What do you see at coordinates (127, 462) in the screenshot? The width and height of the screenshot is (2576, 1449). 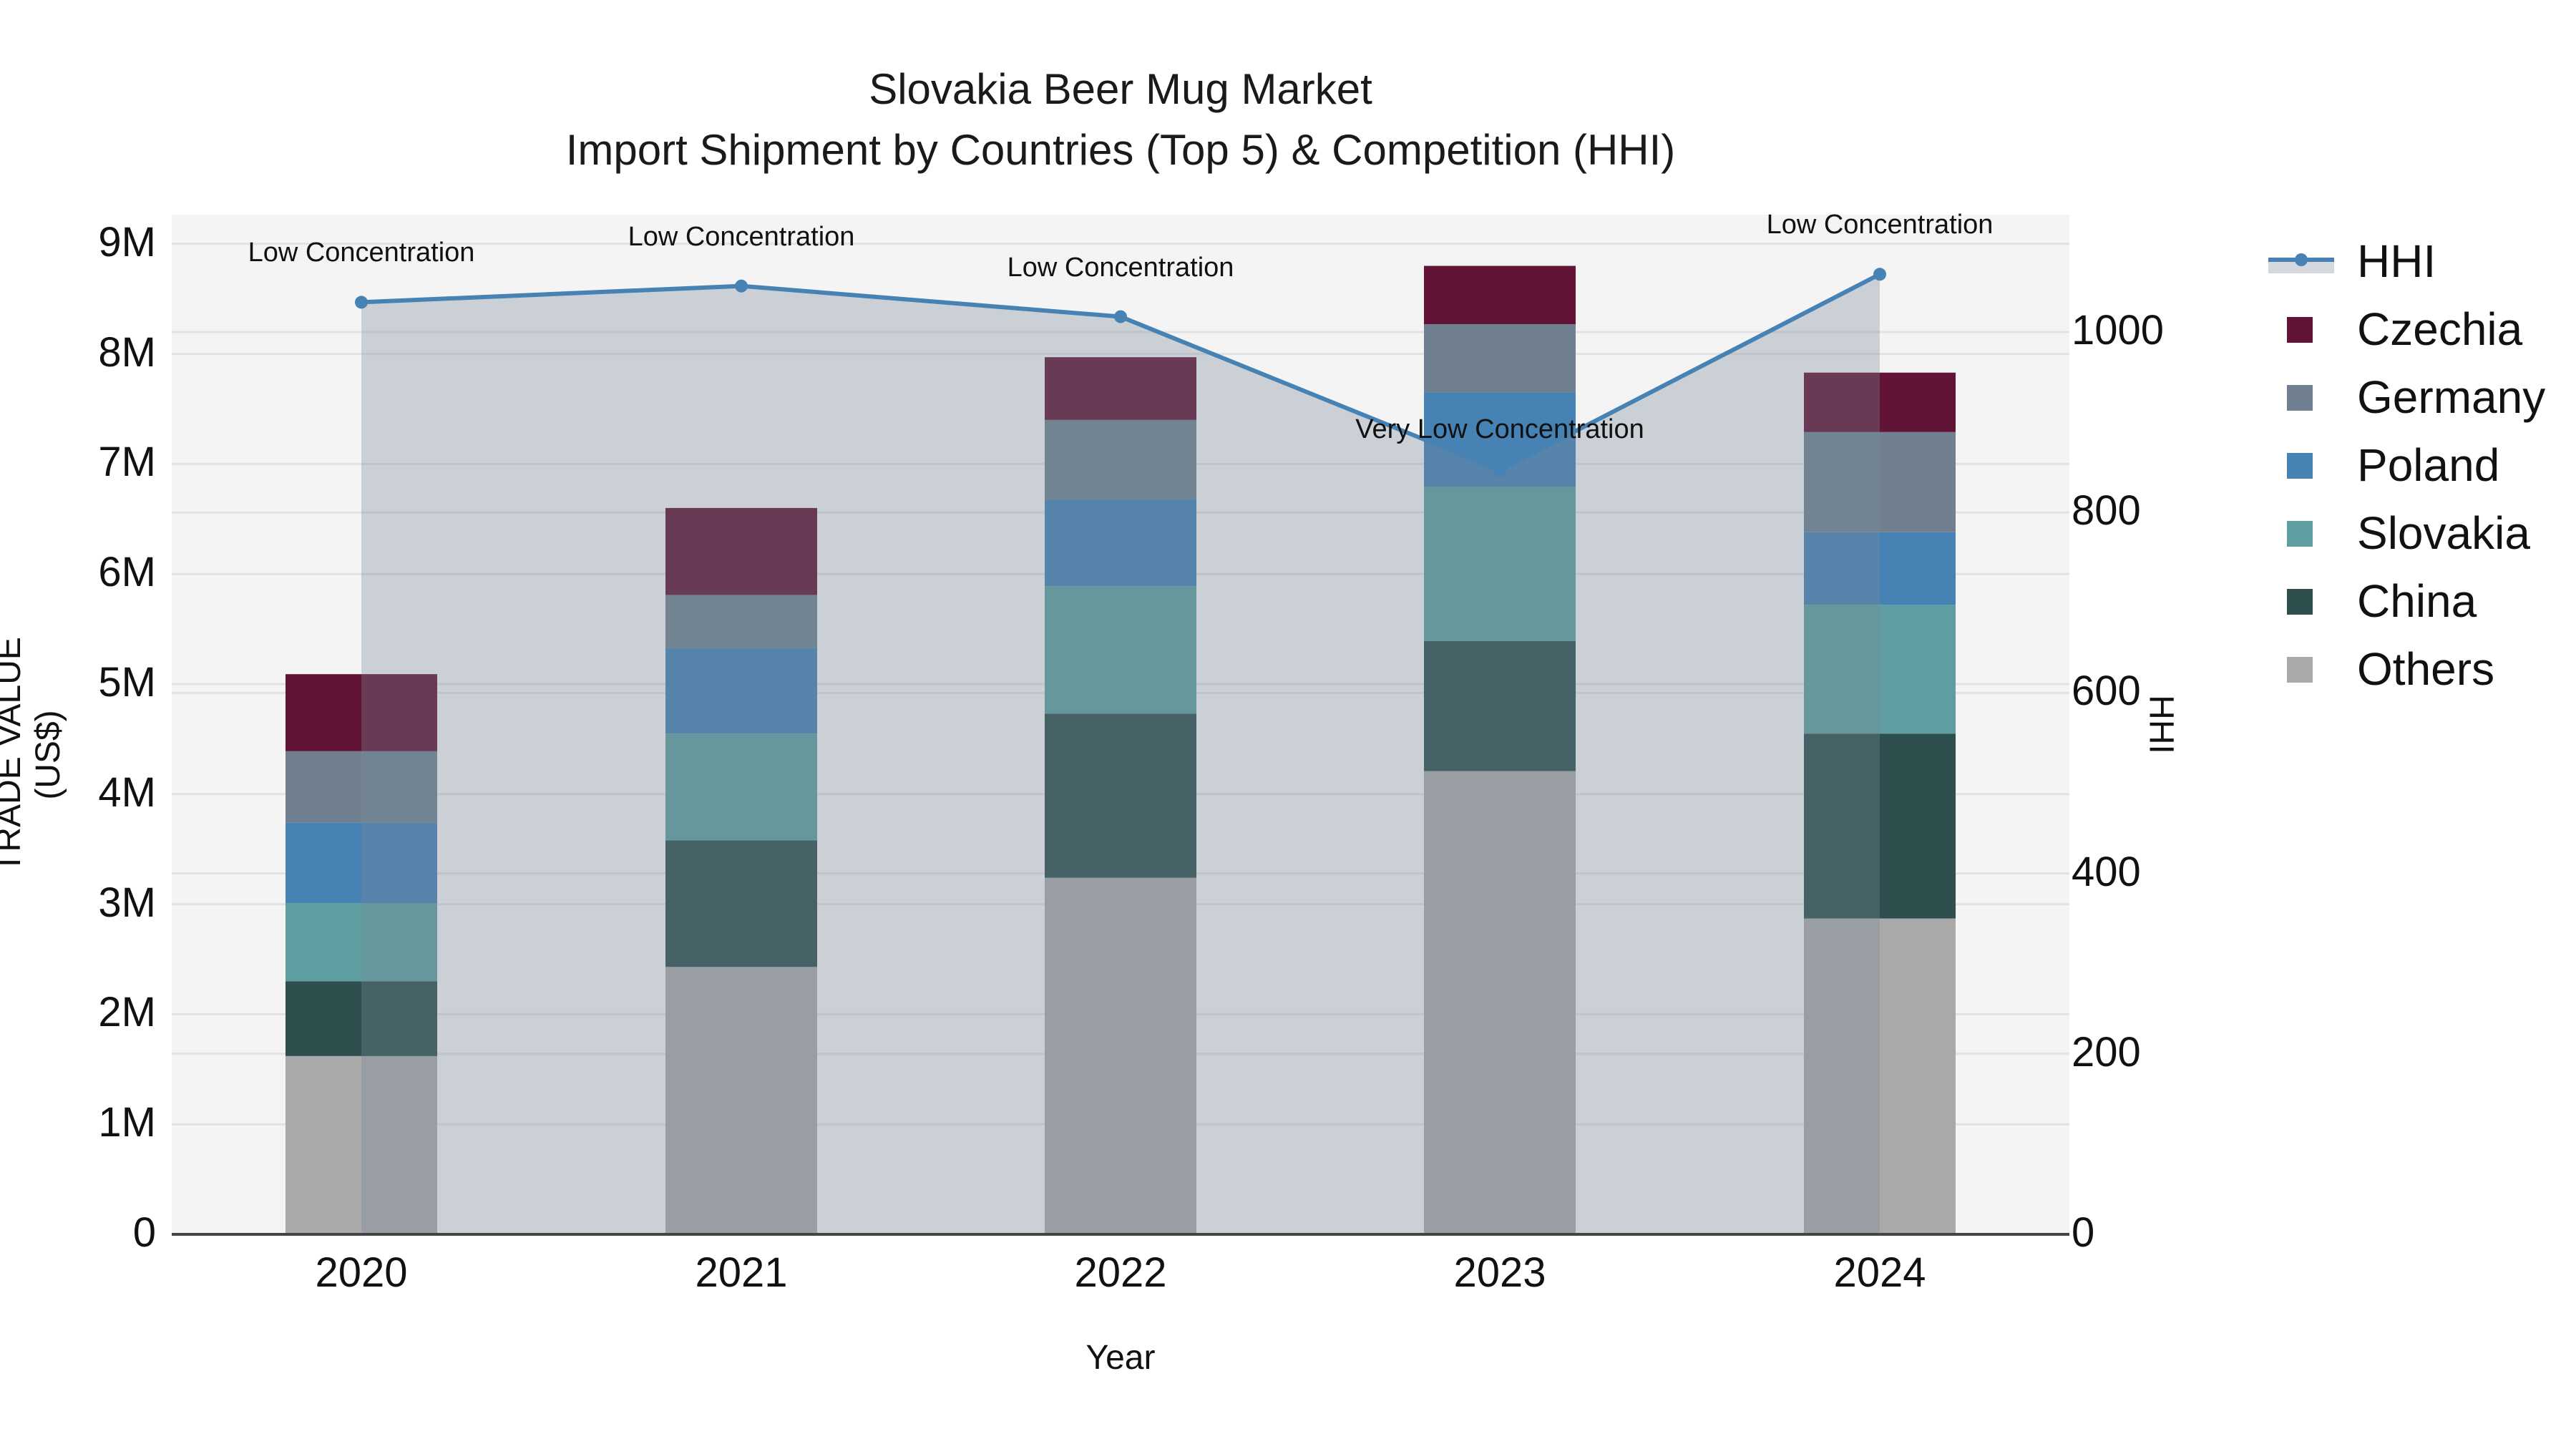 I see `y-left-tick-label: 7M` at bounding box center [127, 462].